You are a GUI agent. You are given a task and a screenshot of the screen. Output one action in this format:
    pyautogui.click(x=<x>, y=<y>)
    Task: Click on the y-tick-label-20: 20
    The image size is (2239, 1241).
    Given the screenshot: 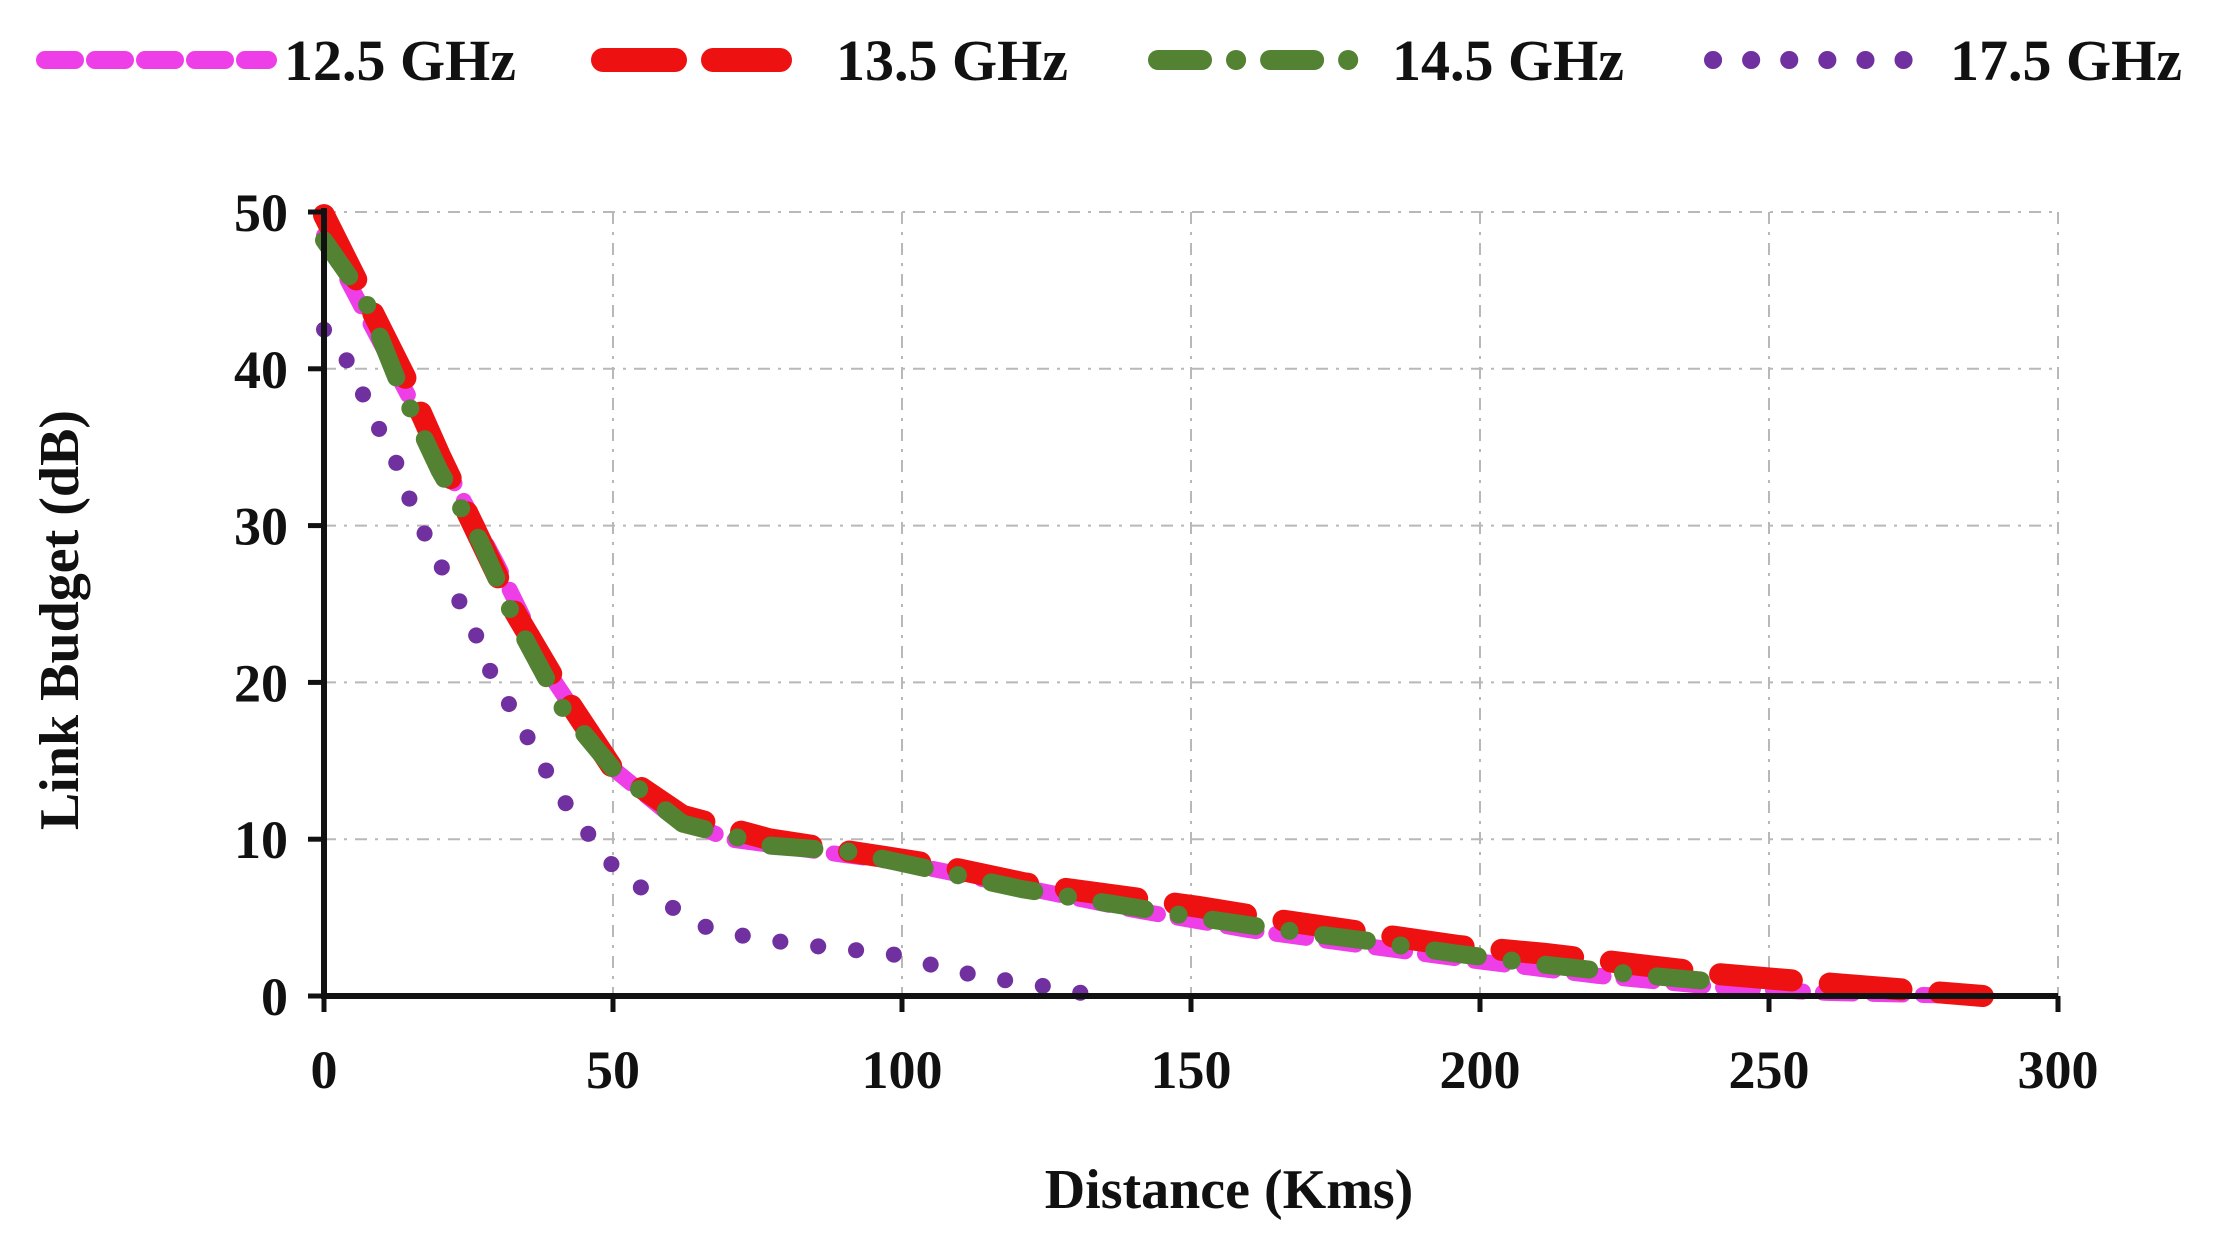 What is the action you would take?
    pyautogui.click(x=261, y=683)
    